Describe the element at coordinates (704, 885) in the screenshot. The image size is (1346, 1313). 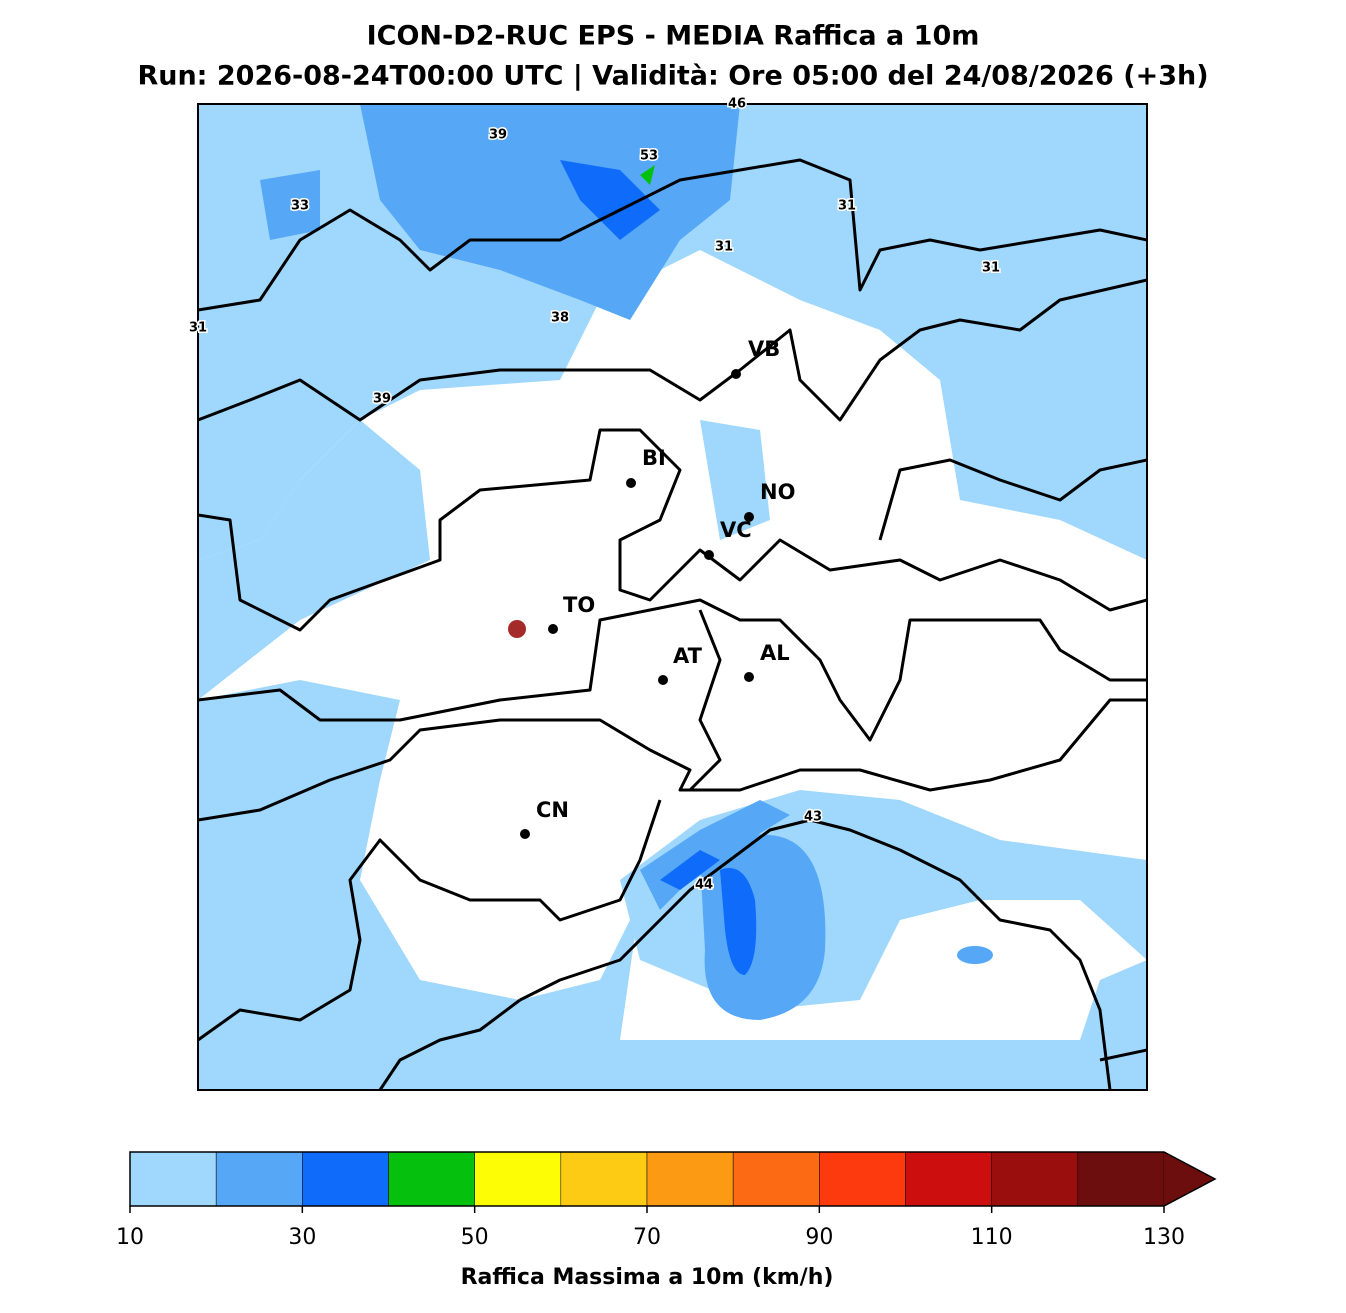
I see `contour-label: 44` at that location.